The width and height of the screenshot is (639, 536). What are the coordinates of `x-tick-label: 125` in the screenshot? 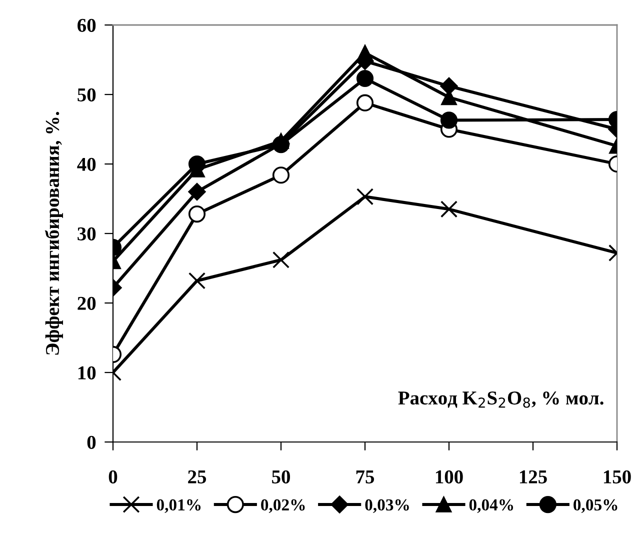 It's located at (533, 477).